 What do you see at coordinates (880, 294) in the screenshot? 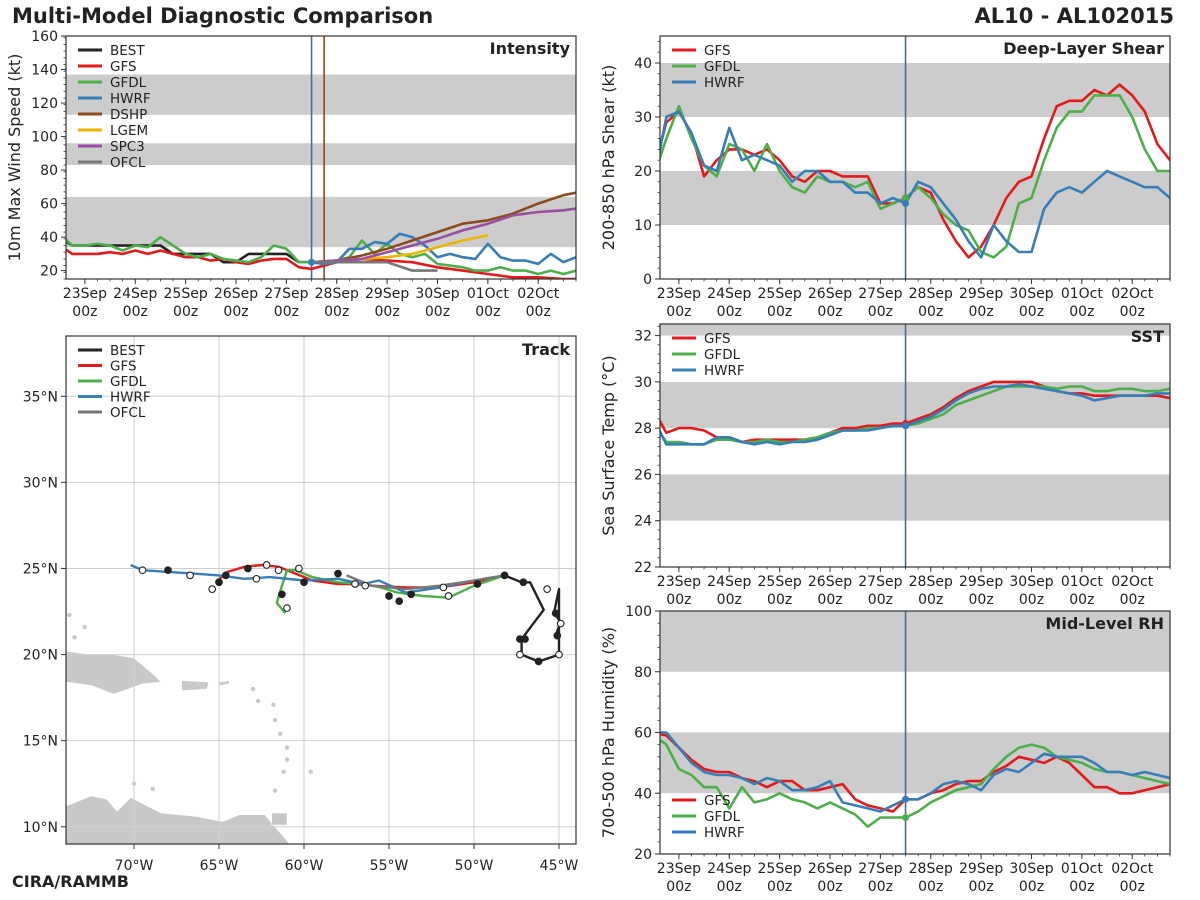
I see `shear-xtick-label-day: 27Sep` at bounding box center [880, 294].